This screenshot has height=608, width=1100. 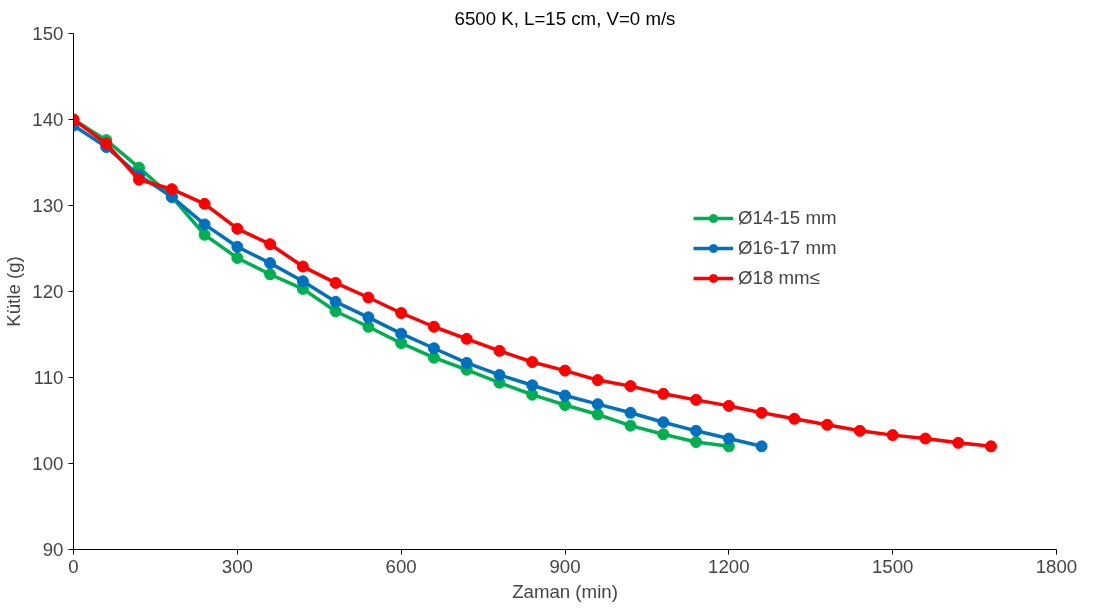 I want to click on y-tick-label: 120, so click(x=48, y=291).